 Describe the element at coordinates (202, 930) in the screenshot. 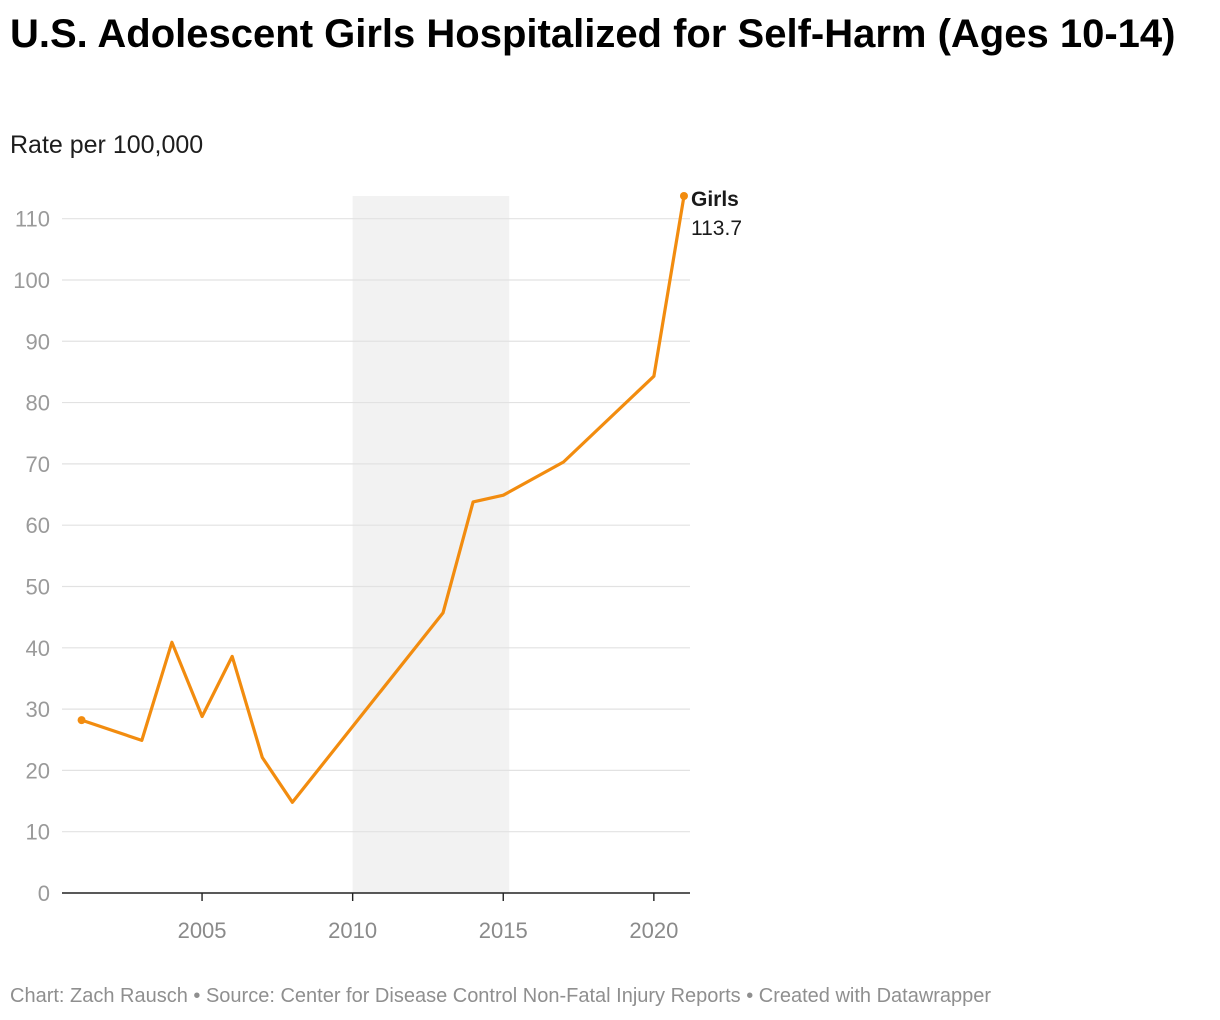

I see `x-tick-label: 2005` at that location.